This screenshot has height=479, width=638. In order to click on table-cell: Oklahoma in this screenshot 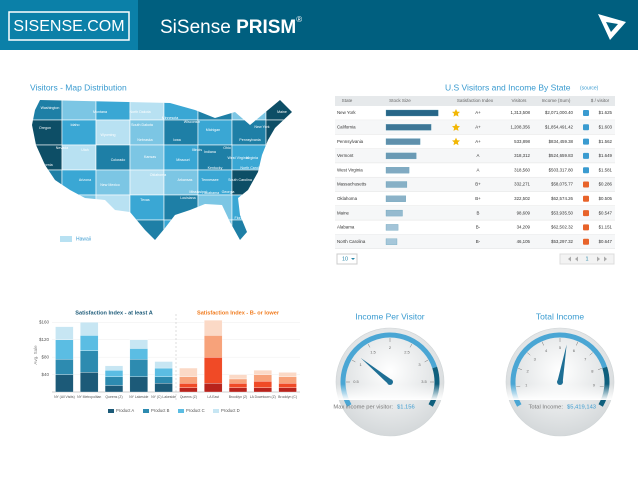, I will do `click(347, 198)`.